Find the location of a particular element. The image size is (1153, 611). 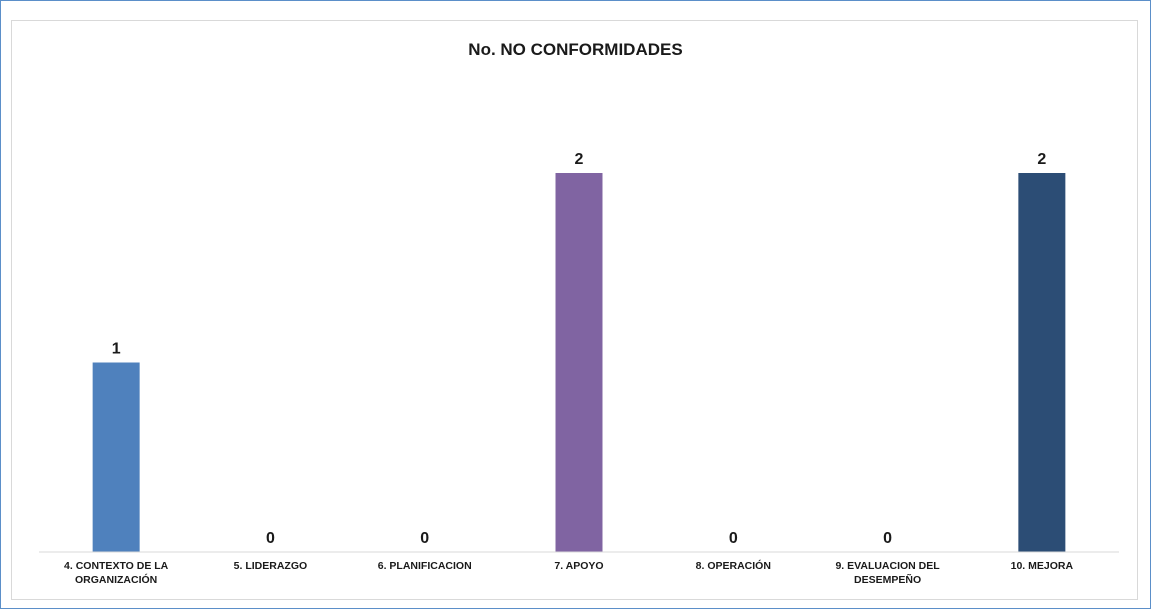

category-label-line: DESEMPEÑO is located at coordinates (887, 579).